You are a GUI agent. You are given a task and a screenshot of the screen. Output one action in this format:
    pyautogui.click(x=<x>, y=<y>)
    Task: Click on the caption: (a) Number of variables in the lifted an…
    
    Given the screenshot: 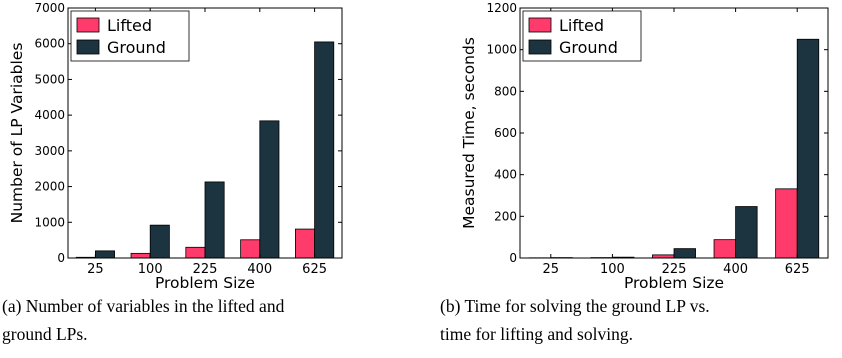 What is the action you would take?
    pyautogui.click(x=143, y=320)
    